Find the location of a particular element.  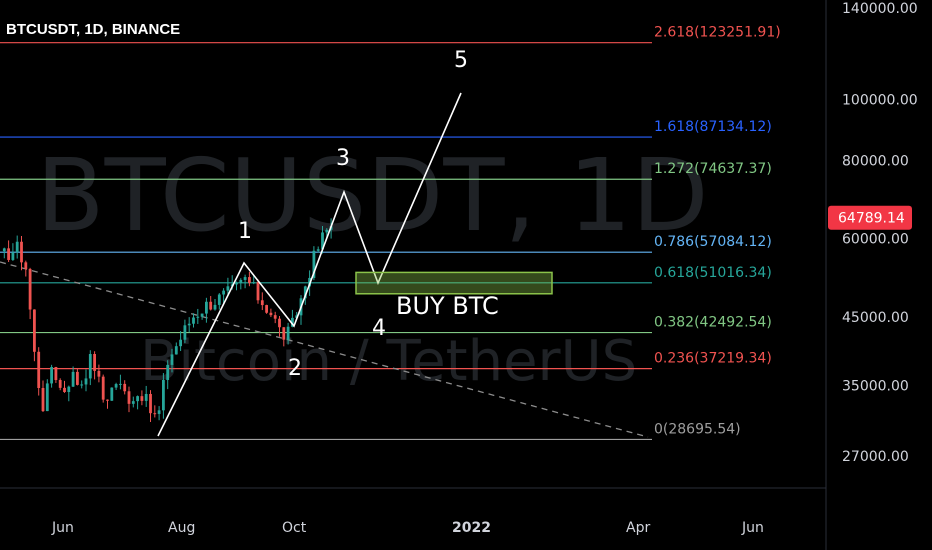

y-tick-label-4: 45000.00 is located at coordinates (875, 318).